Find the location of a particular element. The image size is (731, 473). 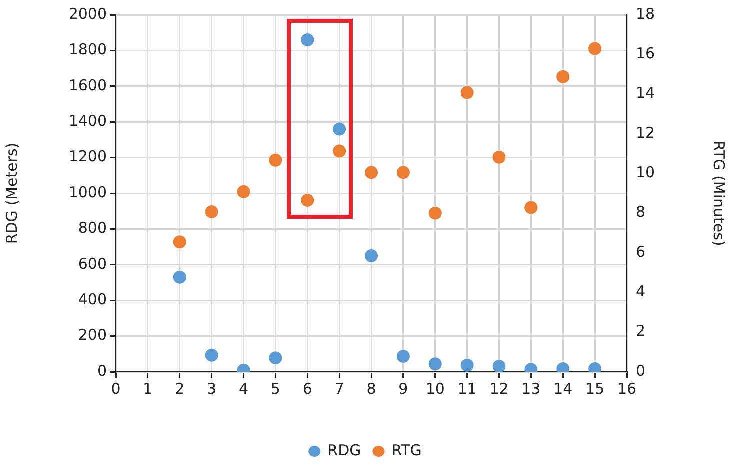

x-tick-label: 6 is located at coordinates (307, 389).